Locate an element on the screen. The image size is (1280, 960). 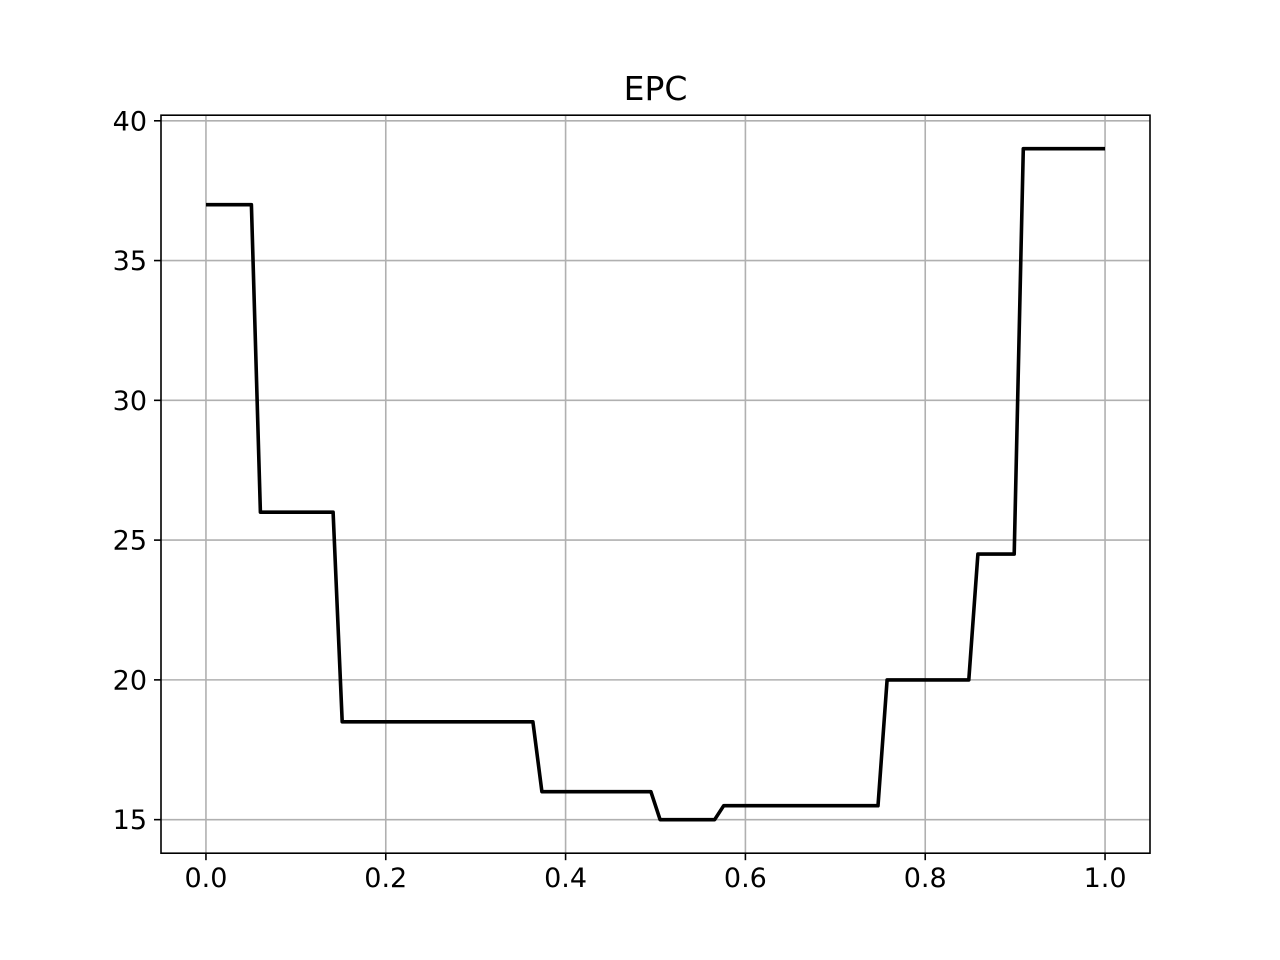
y-tick-label: 15 is located at coordinates (130, 820).